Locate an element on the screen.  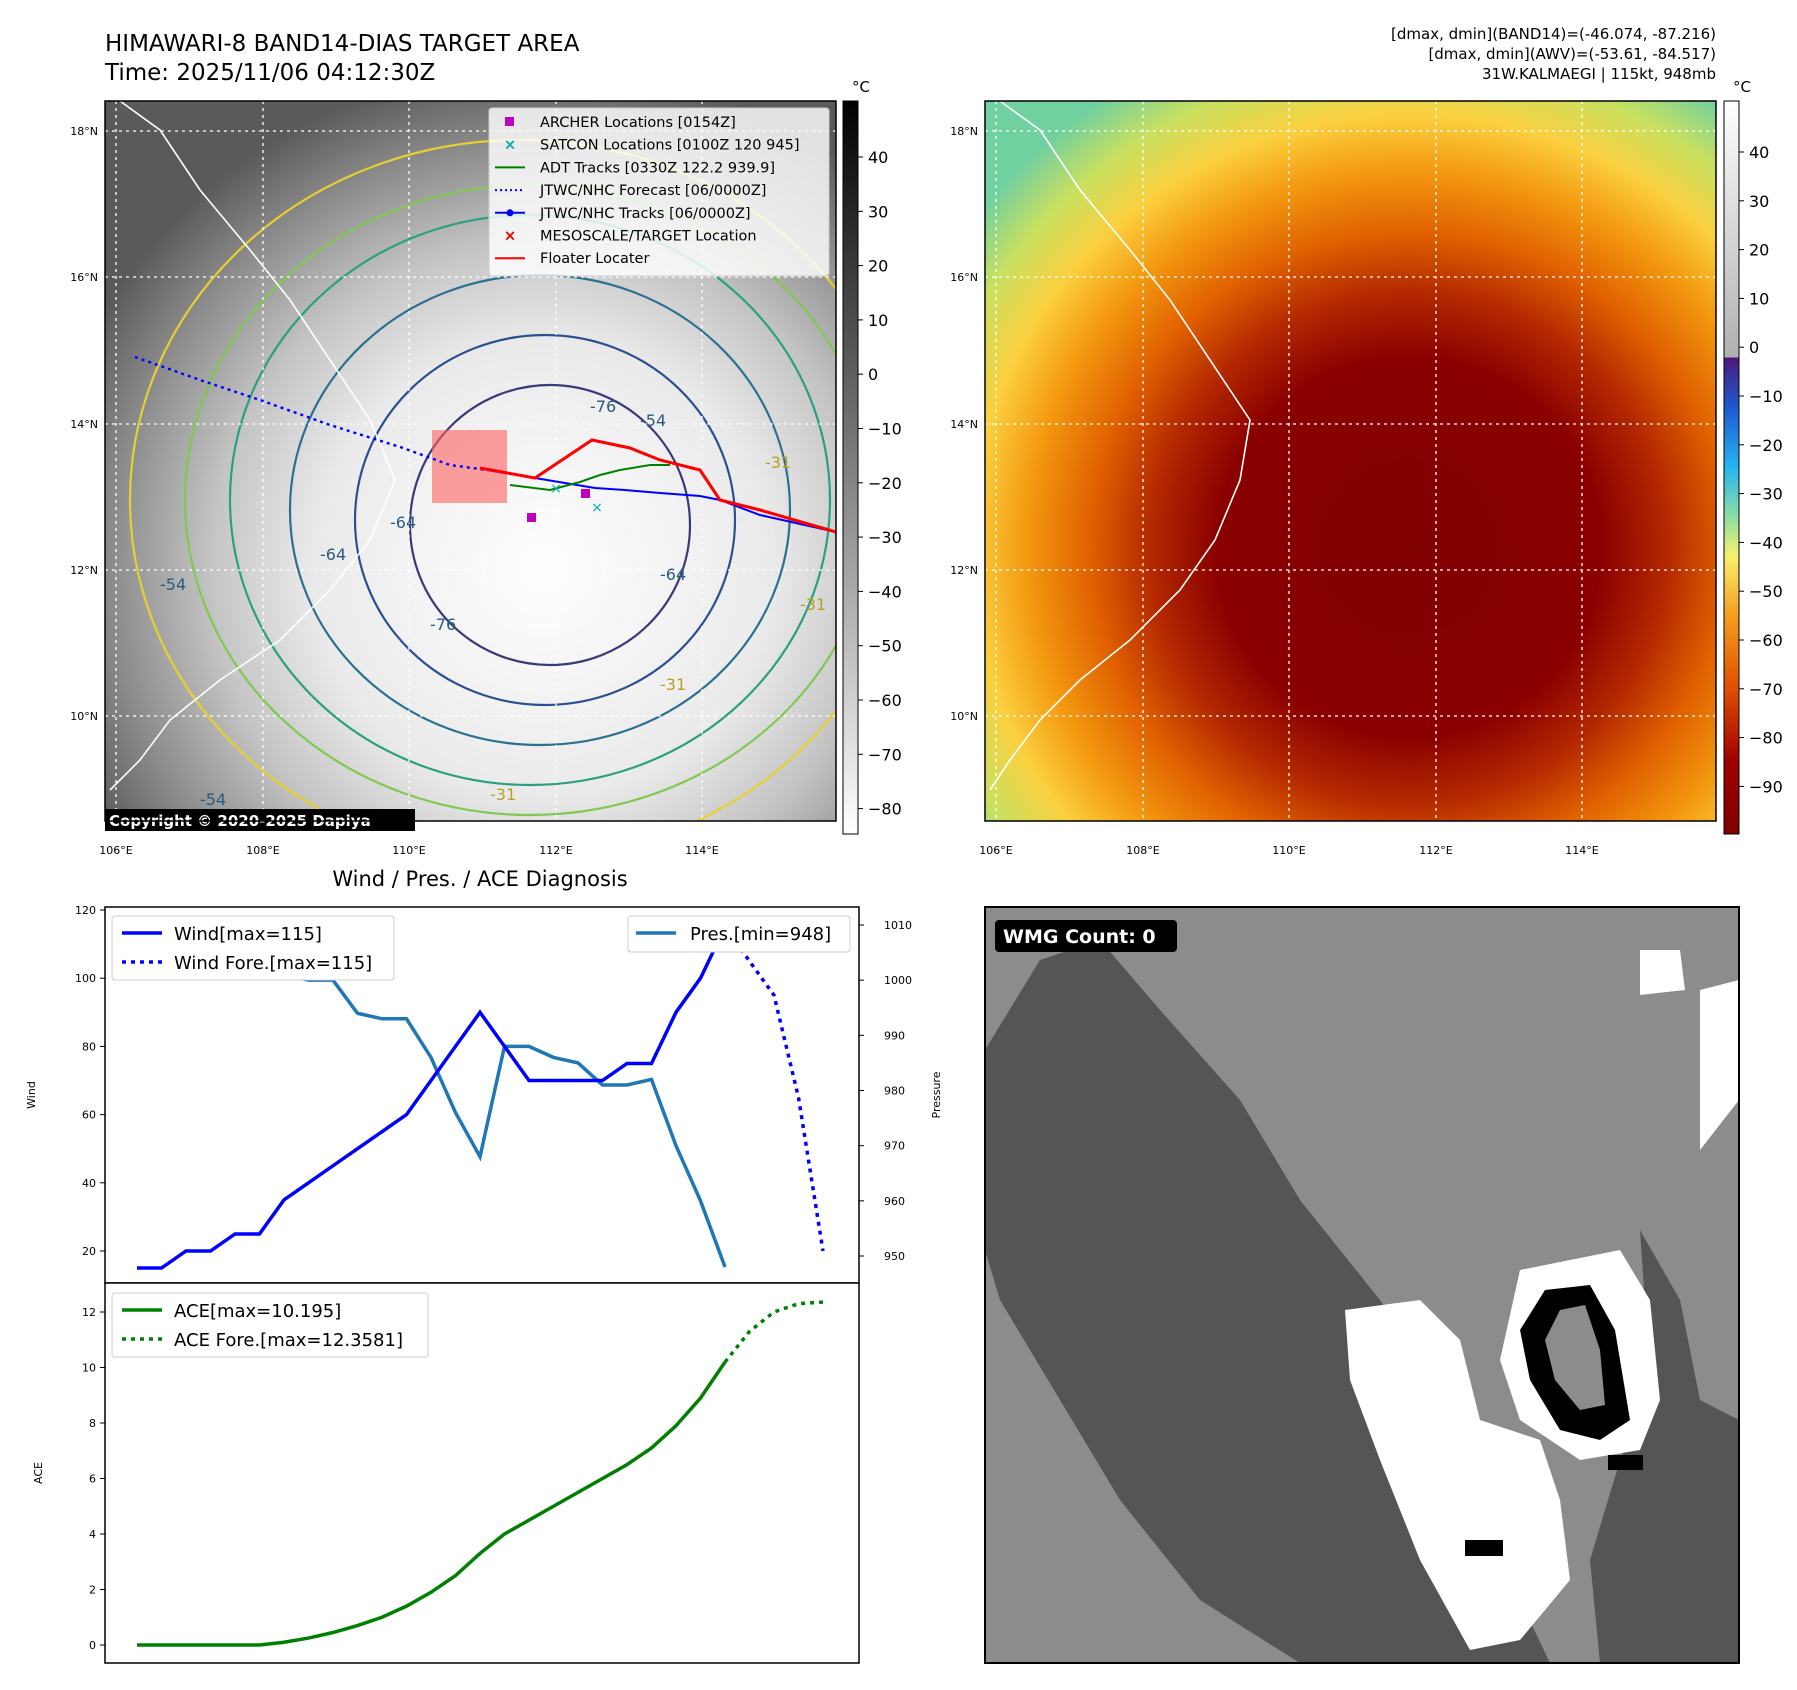
left-colorbar: °C 40 30 20 10 0 −10 −20 −30 −40 −50 −60 −70 −80 is located at coordinates (872, 456).